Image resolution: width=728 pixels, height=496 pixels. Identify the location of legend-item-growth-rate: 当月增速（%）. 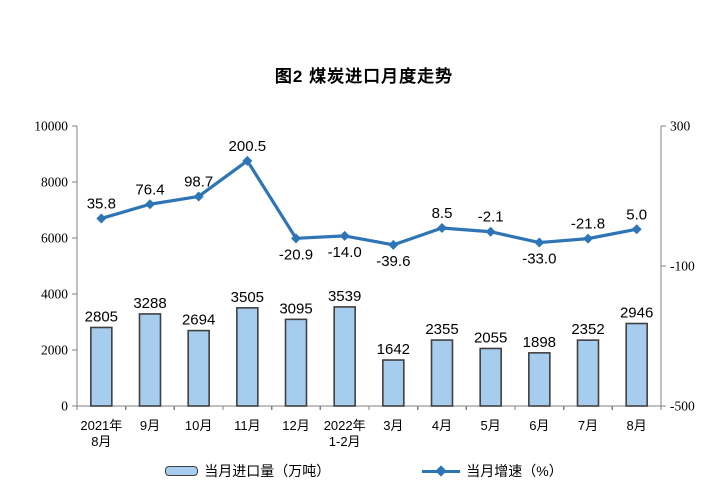
(492, 471).